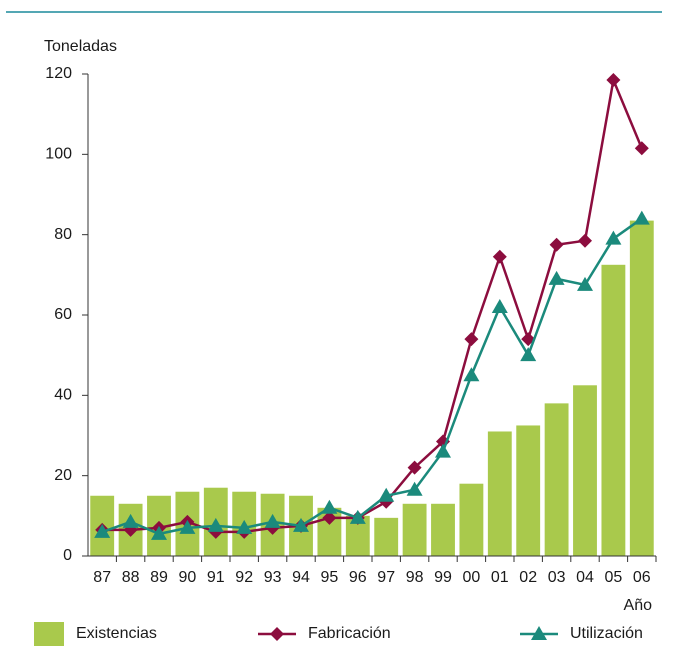 The image size is (678, 666). Describe the element at coordinates (58, 154) in the screenshot. I see `y-tick-label: 100` at that location.